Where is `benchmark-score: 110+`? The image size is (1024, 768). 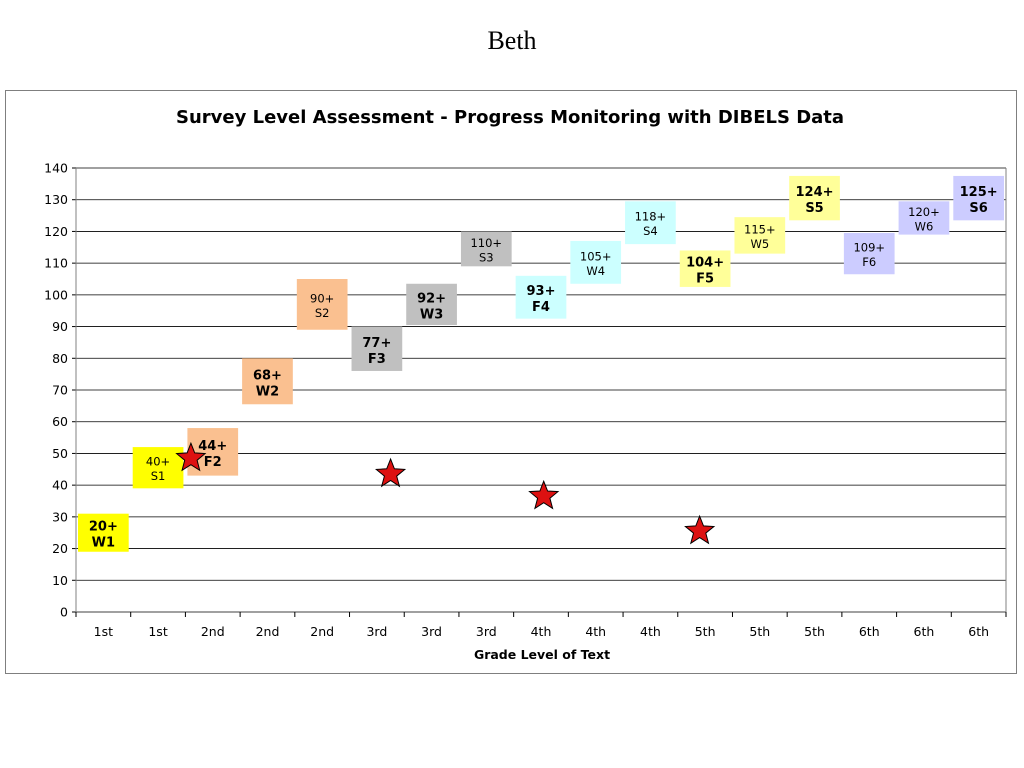 benchmark-score: 110+ is located at coordinates (486, 243).